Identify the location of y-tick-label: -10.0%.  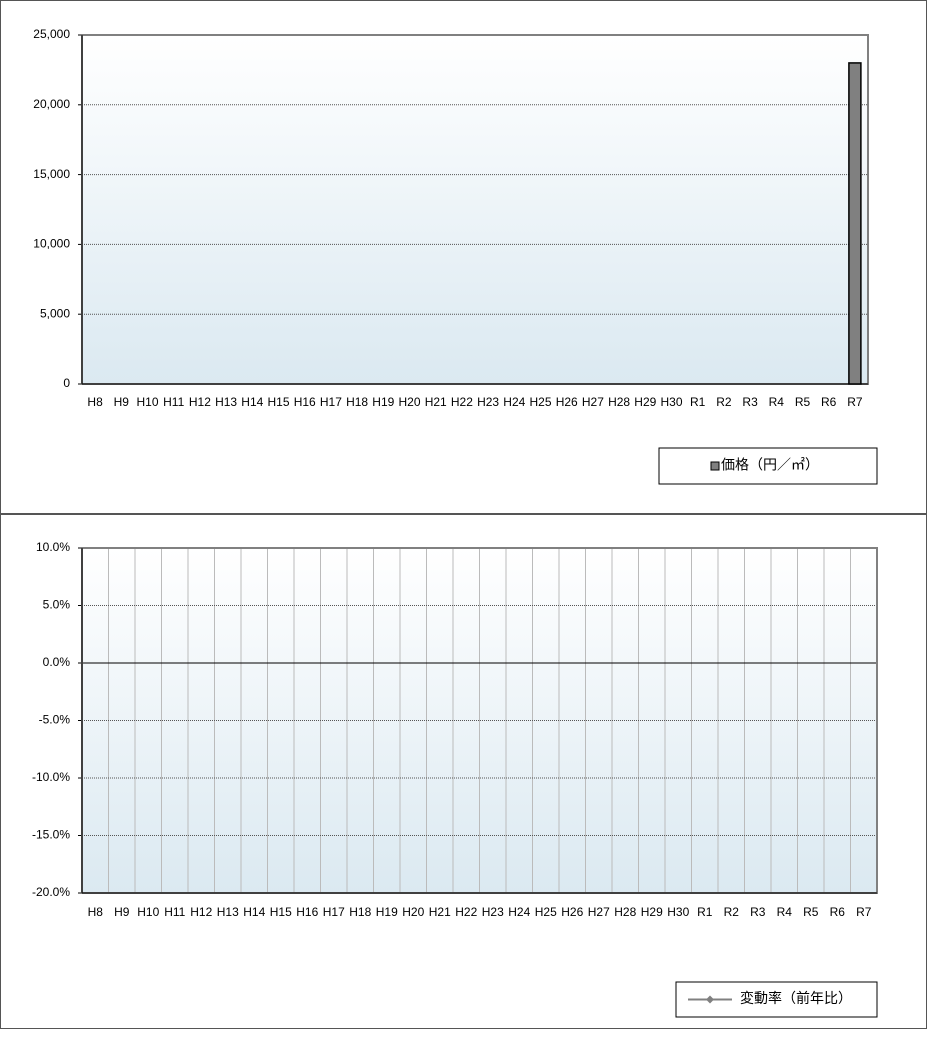
(51, 777).